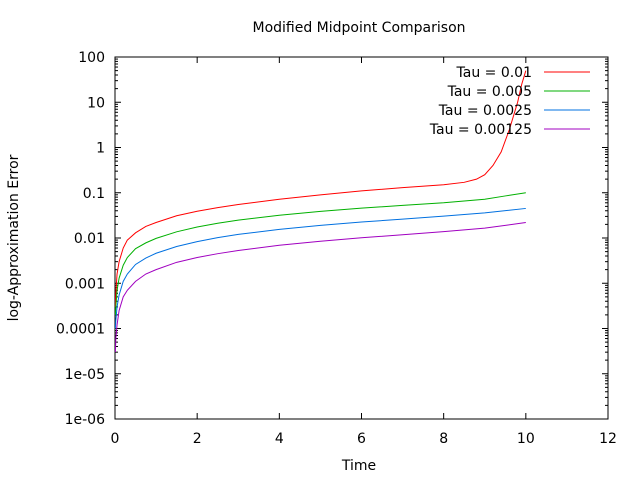 This screenshot has height=480, width=640. Describe the element at coordinates (96, 103) in the screenshot. I see `y-tick-label: 10` at that location.